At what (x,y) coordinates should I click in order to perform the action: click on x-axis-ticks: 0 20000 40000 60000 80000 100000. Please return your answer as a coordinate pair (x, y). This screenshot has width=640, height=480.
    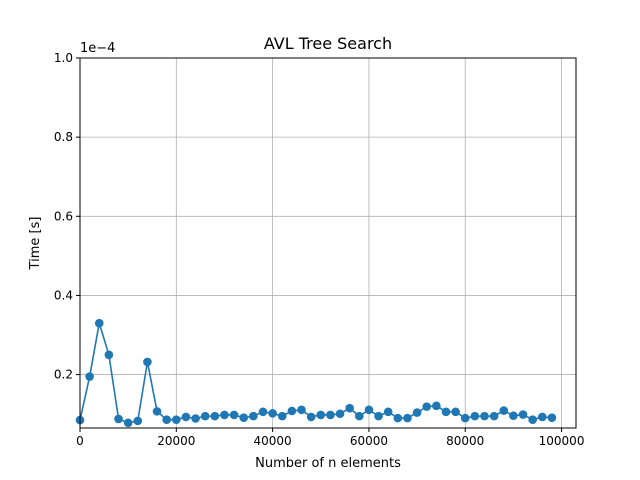
    Looking at the image, I should click on (330, 438).